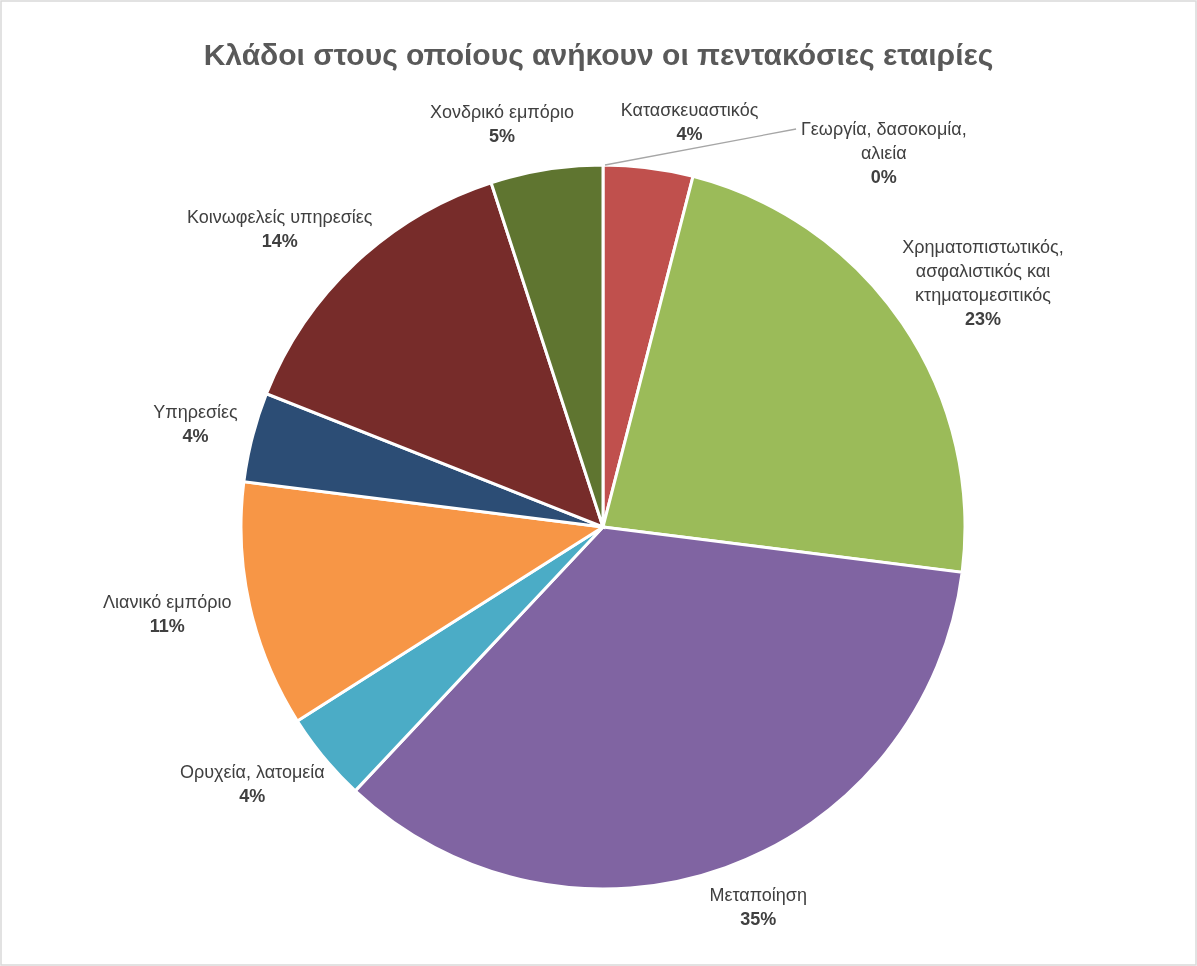 This screenshot has width=1197, height=966. Describe the element at coordinates (502, 112) in the screenshot. I see `slice-label: Χονδρικό εμπόριο` at that location.